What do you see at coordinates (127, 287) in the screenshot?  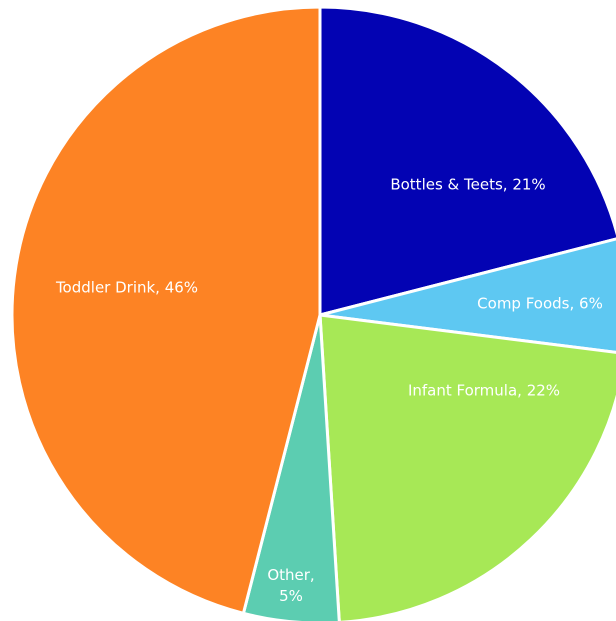 I see `data-label: Toddler Drink, 46%` at bounding box center [127, 287].